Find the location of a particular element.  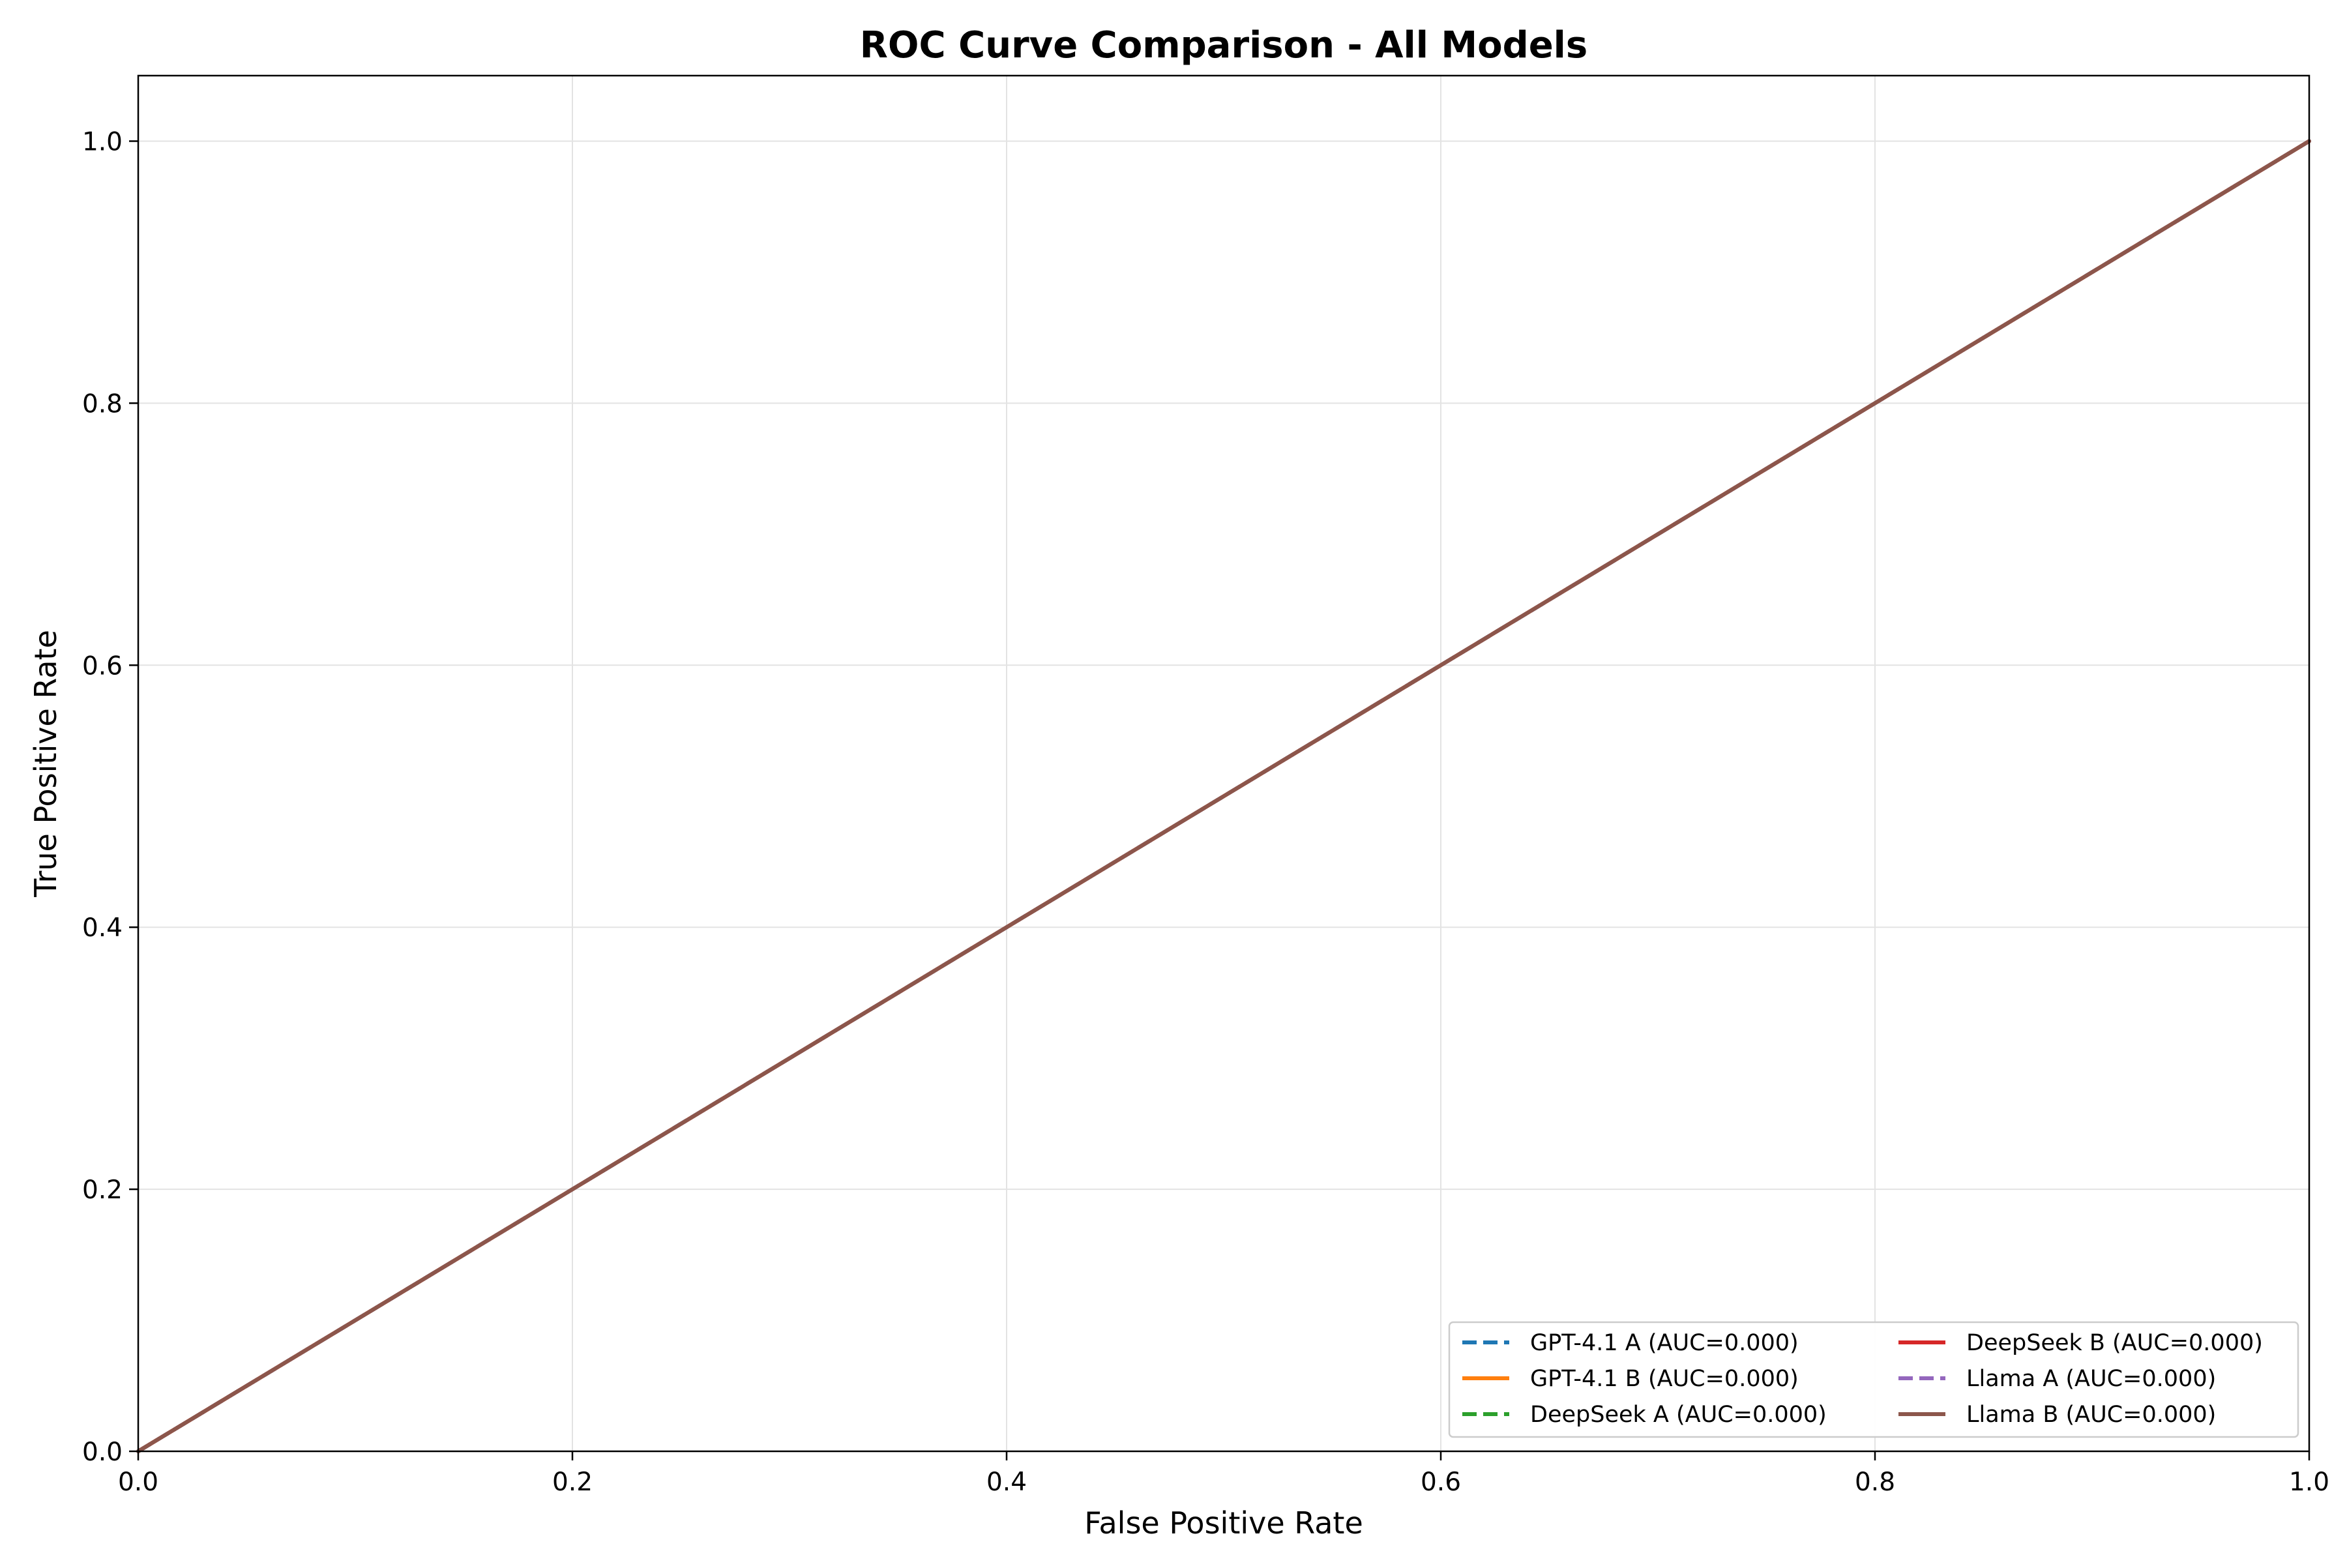

x-tick-label: 0.6 is located at coordinates (1441, 1483).